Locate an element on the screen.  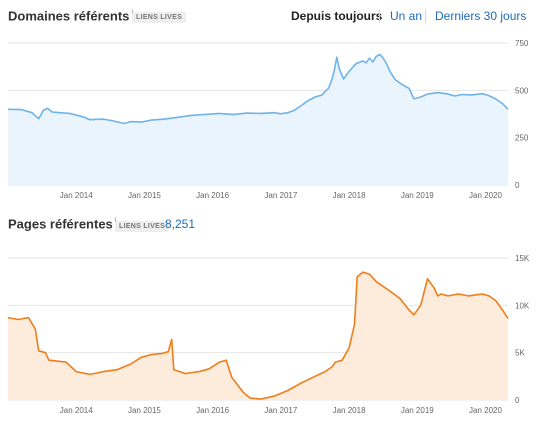
info-icon: i is located at coordinates (116, 220).